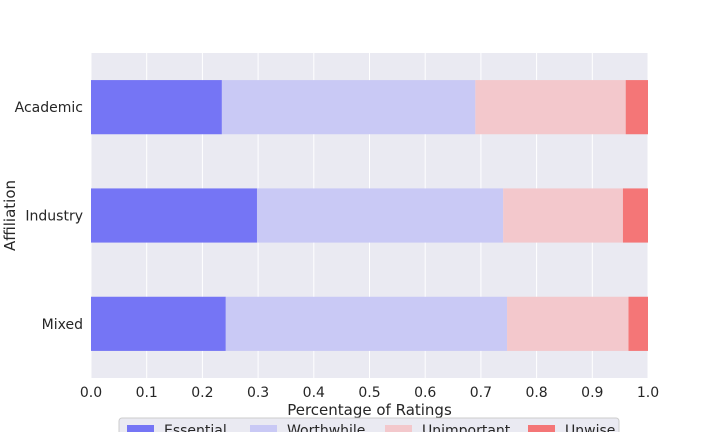 The width and height of the screenshot is (720, 432). I want to click on legend-label: Unwise, so click(590, 427).